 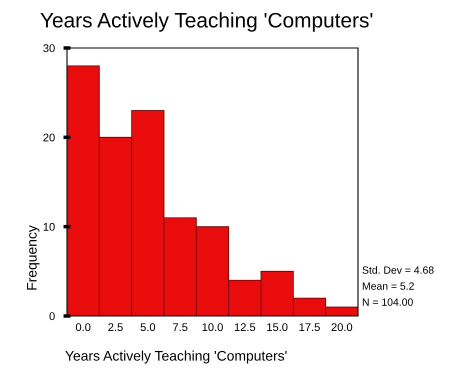 I want to click on y-tick-label: 30, so click(x=49, y=48).